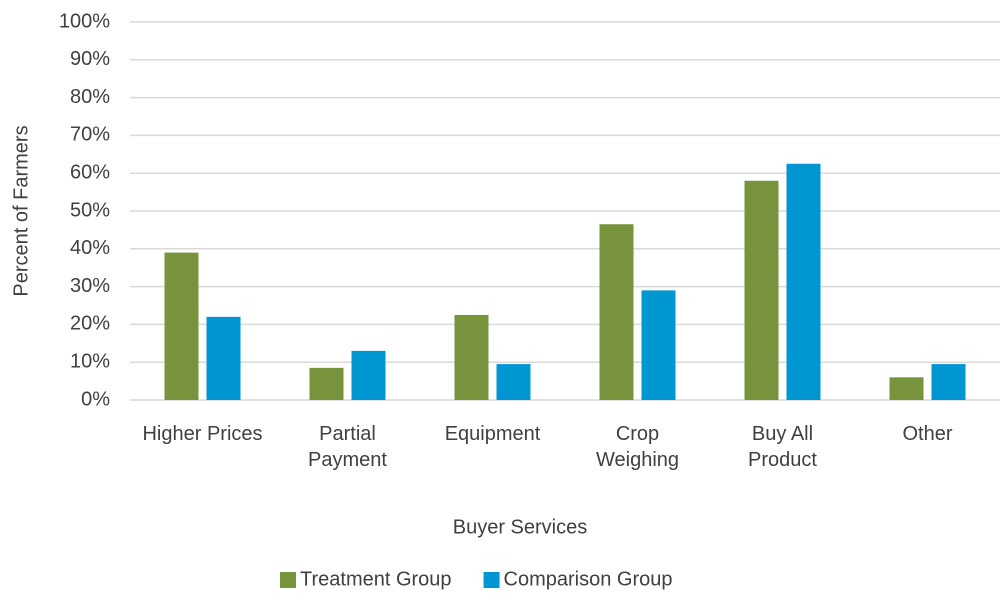  What do you see at coordinates (782, 447) in the screenshot?
I see `x-tick-label: Buy All Product` at bounding box center [782, 447].